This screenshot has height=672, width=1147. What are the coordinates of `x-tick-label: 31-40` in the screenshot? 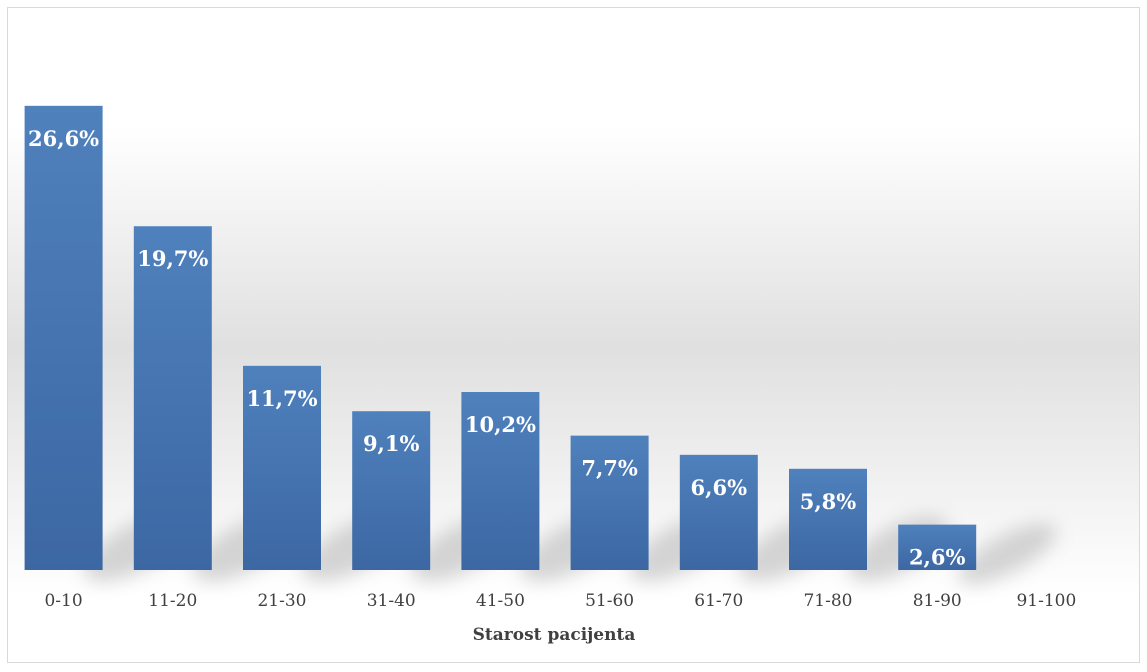 It's located at (391, 601).